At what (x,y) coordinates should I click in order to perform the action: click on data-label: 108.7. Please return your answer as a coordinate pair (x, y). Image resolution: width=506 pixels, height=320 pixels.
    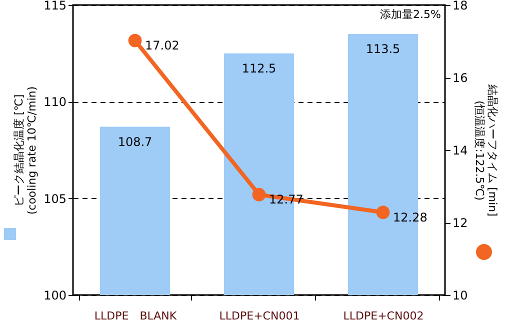
    Looking at the image, I should click on (135, 141).